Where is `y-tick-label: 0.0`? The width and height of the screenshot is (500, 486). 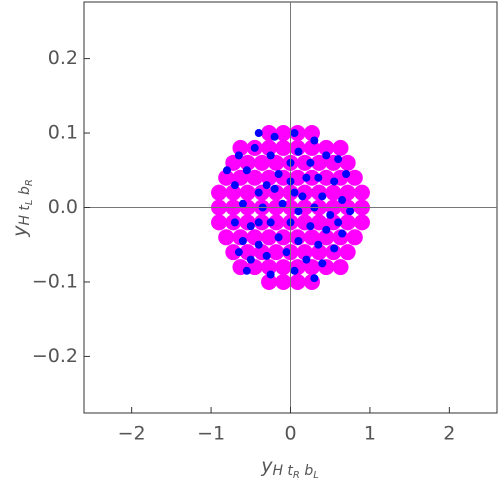 y-tick-label: 0.0 is located at coordinates (63, 207).